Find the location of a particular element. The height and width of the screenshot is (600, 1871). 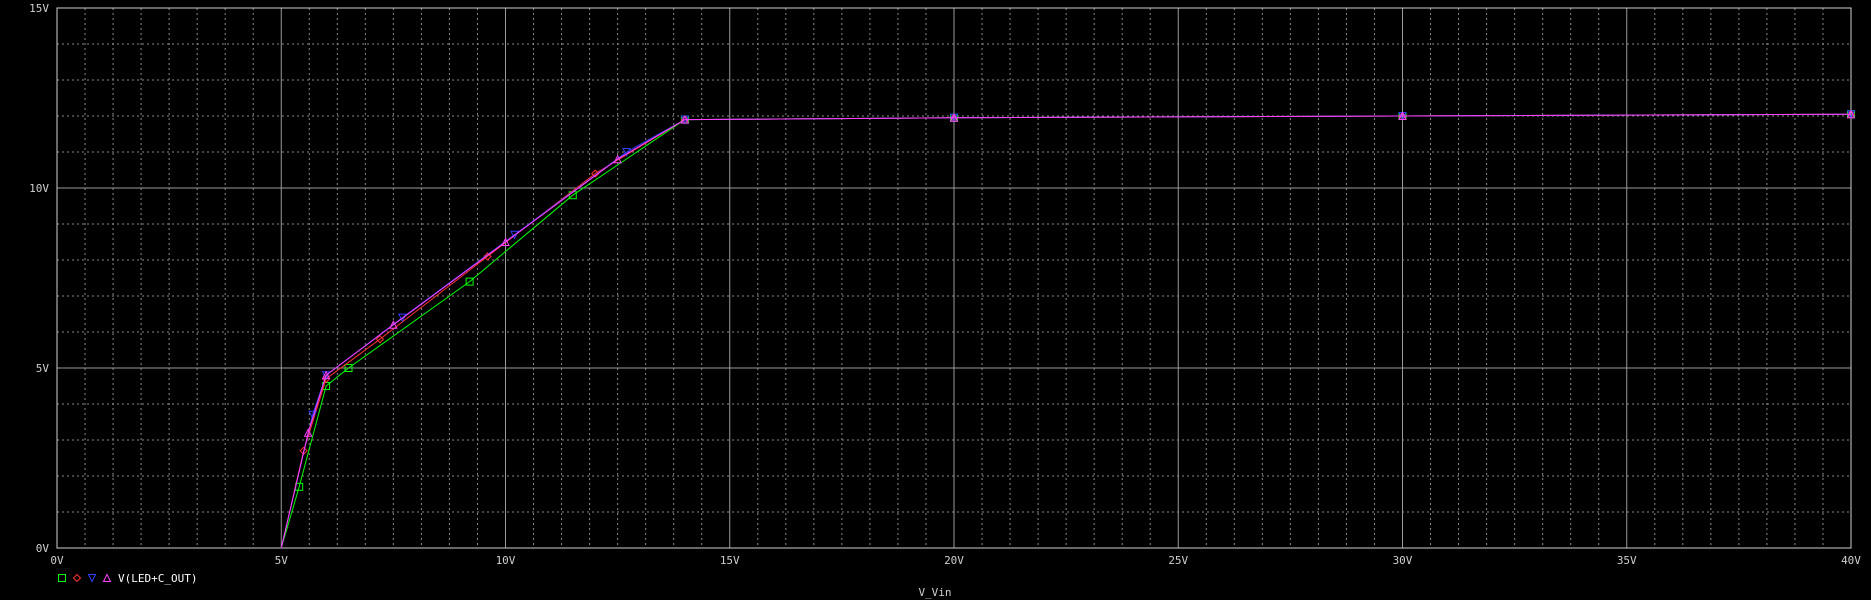

x-tick-label: 25V is located at coordinates (1178, 560).